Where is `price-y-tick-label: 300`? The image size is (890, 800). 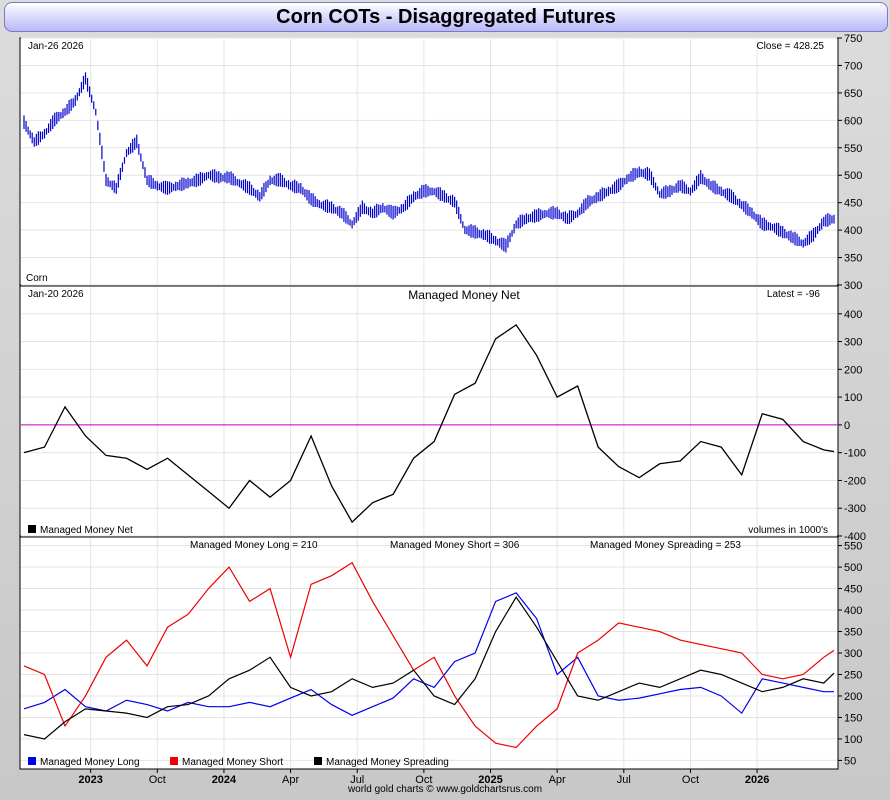
price-y-tick-label: 300 is located at coordinates (853, 286).